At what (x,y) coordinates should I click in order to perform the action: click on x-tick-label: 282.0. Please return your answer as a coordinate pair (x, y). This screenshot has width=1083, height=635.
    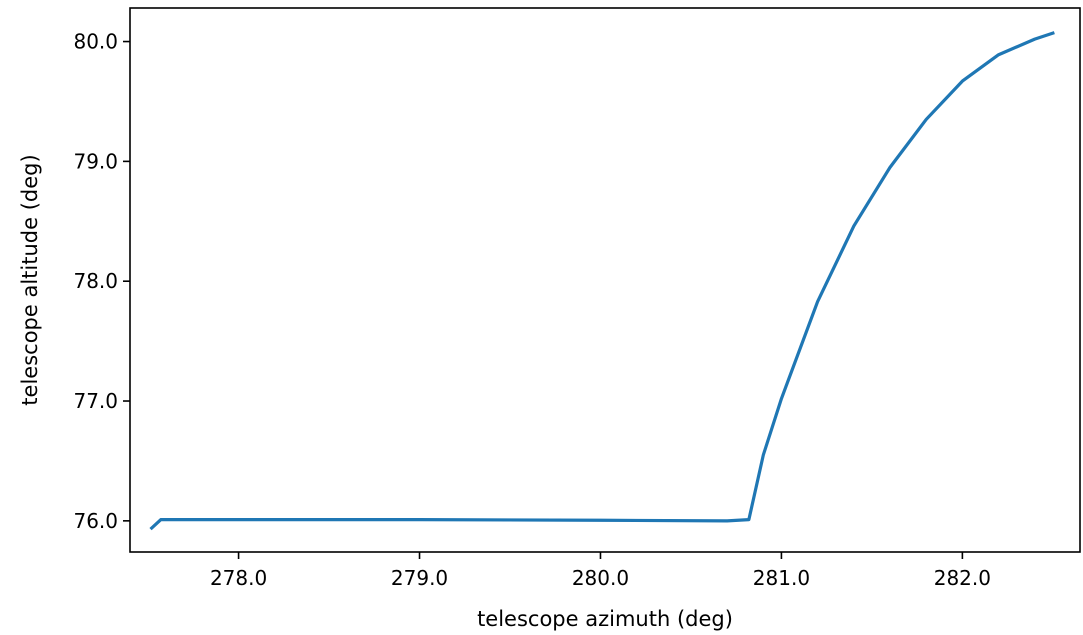
    Looking at the image, I should click on (962, 578).